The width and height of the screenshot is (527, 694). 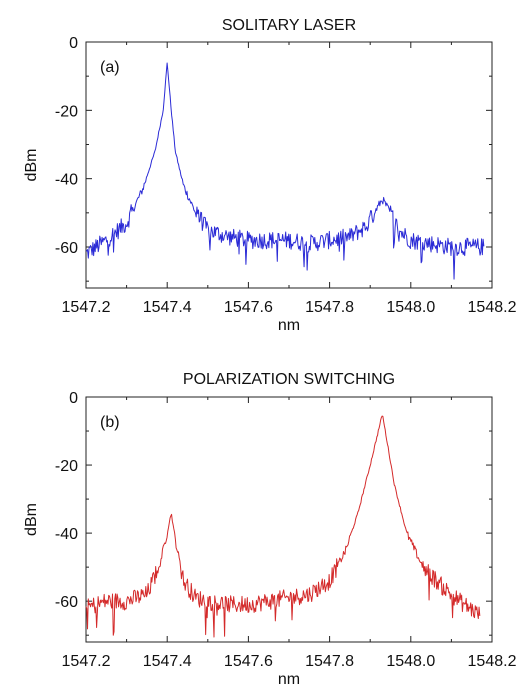 I want to click on chart-title: POLARIZATION SWITCHING, so click(x=289, y=379).